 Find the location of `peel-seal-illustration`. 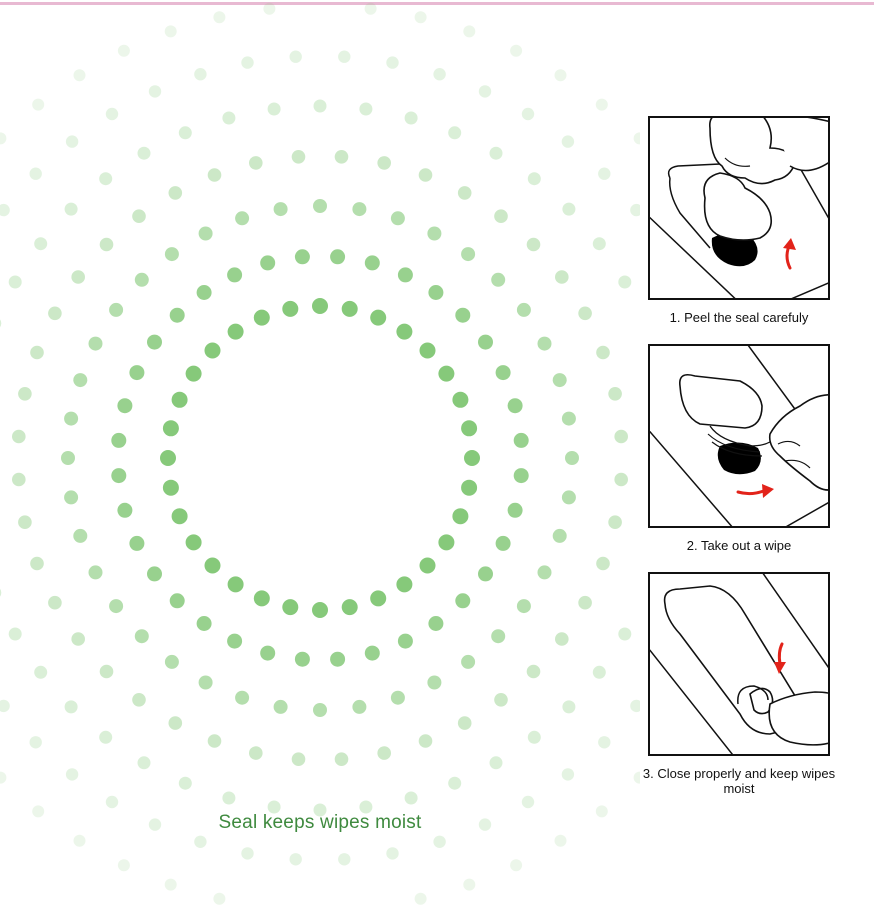

peel-seal-illustration is located at coordinates (740, 209).